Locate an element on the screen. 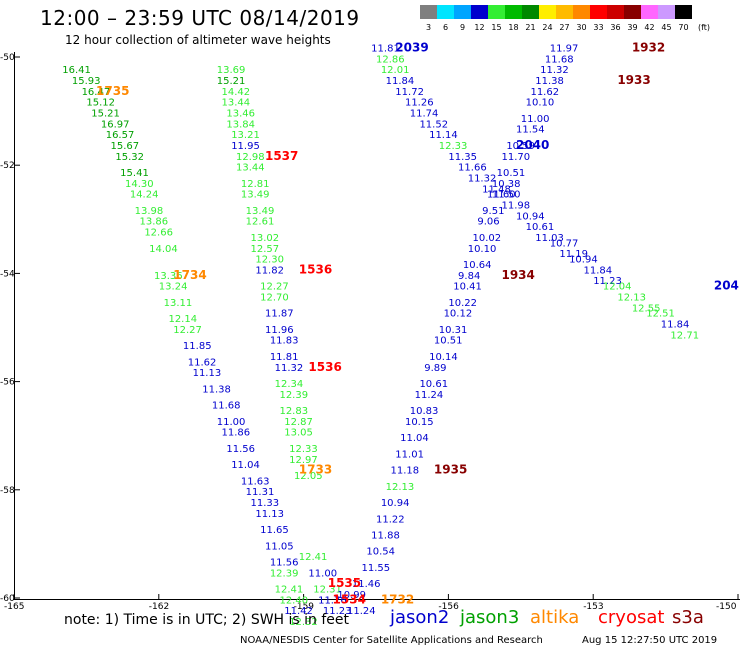 Image resolution: width=740 pixels, height=650 pixels. wave-height-value: 12.34 is located at coordinates (289, 384).